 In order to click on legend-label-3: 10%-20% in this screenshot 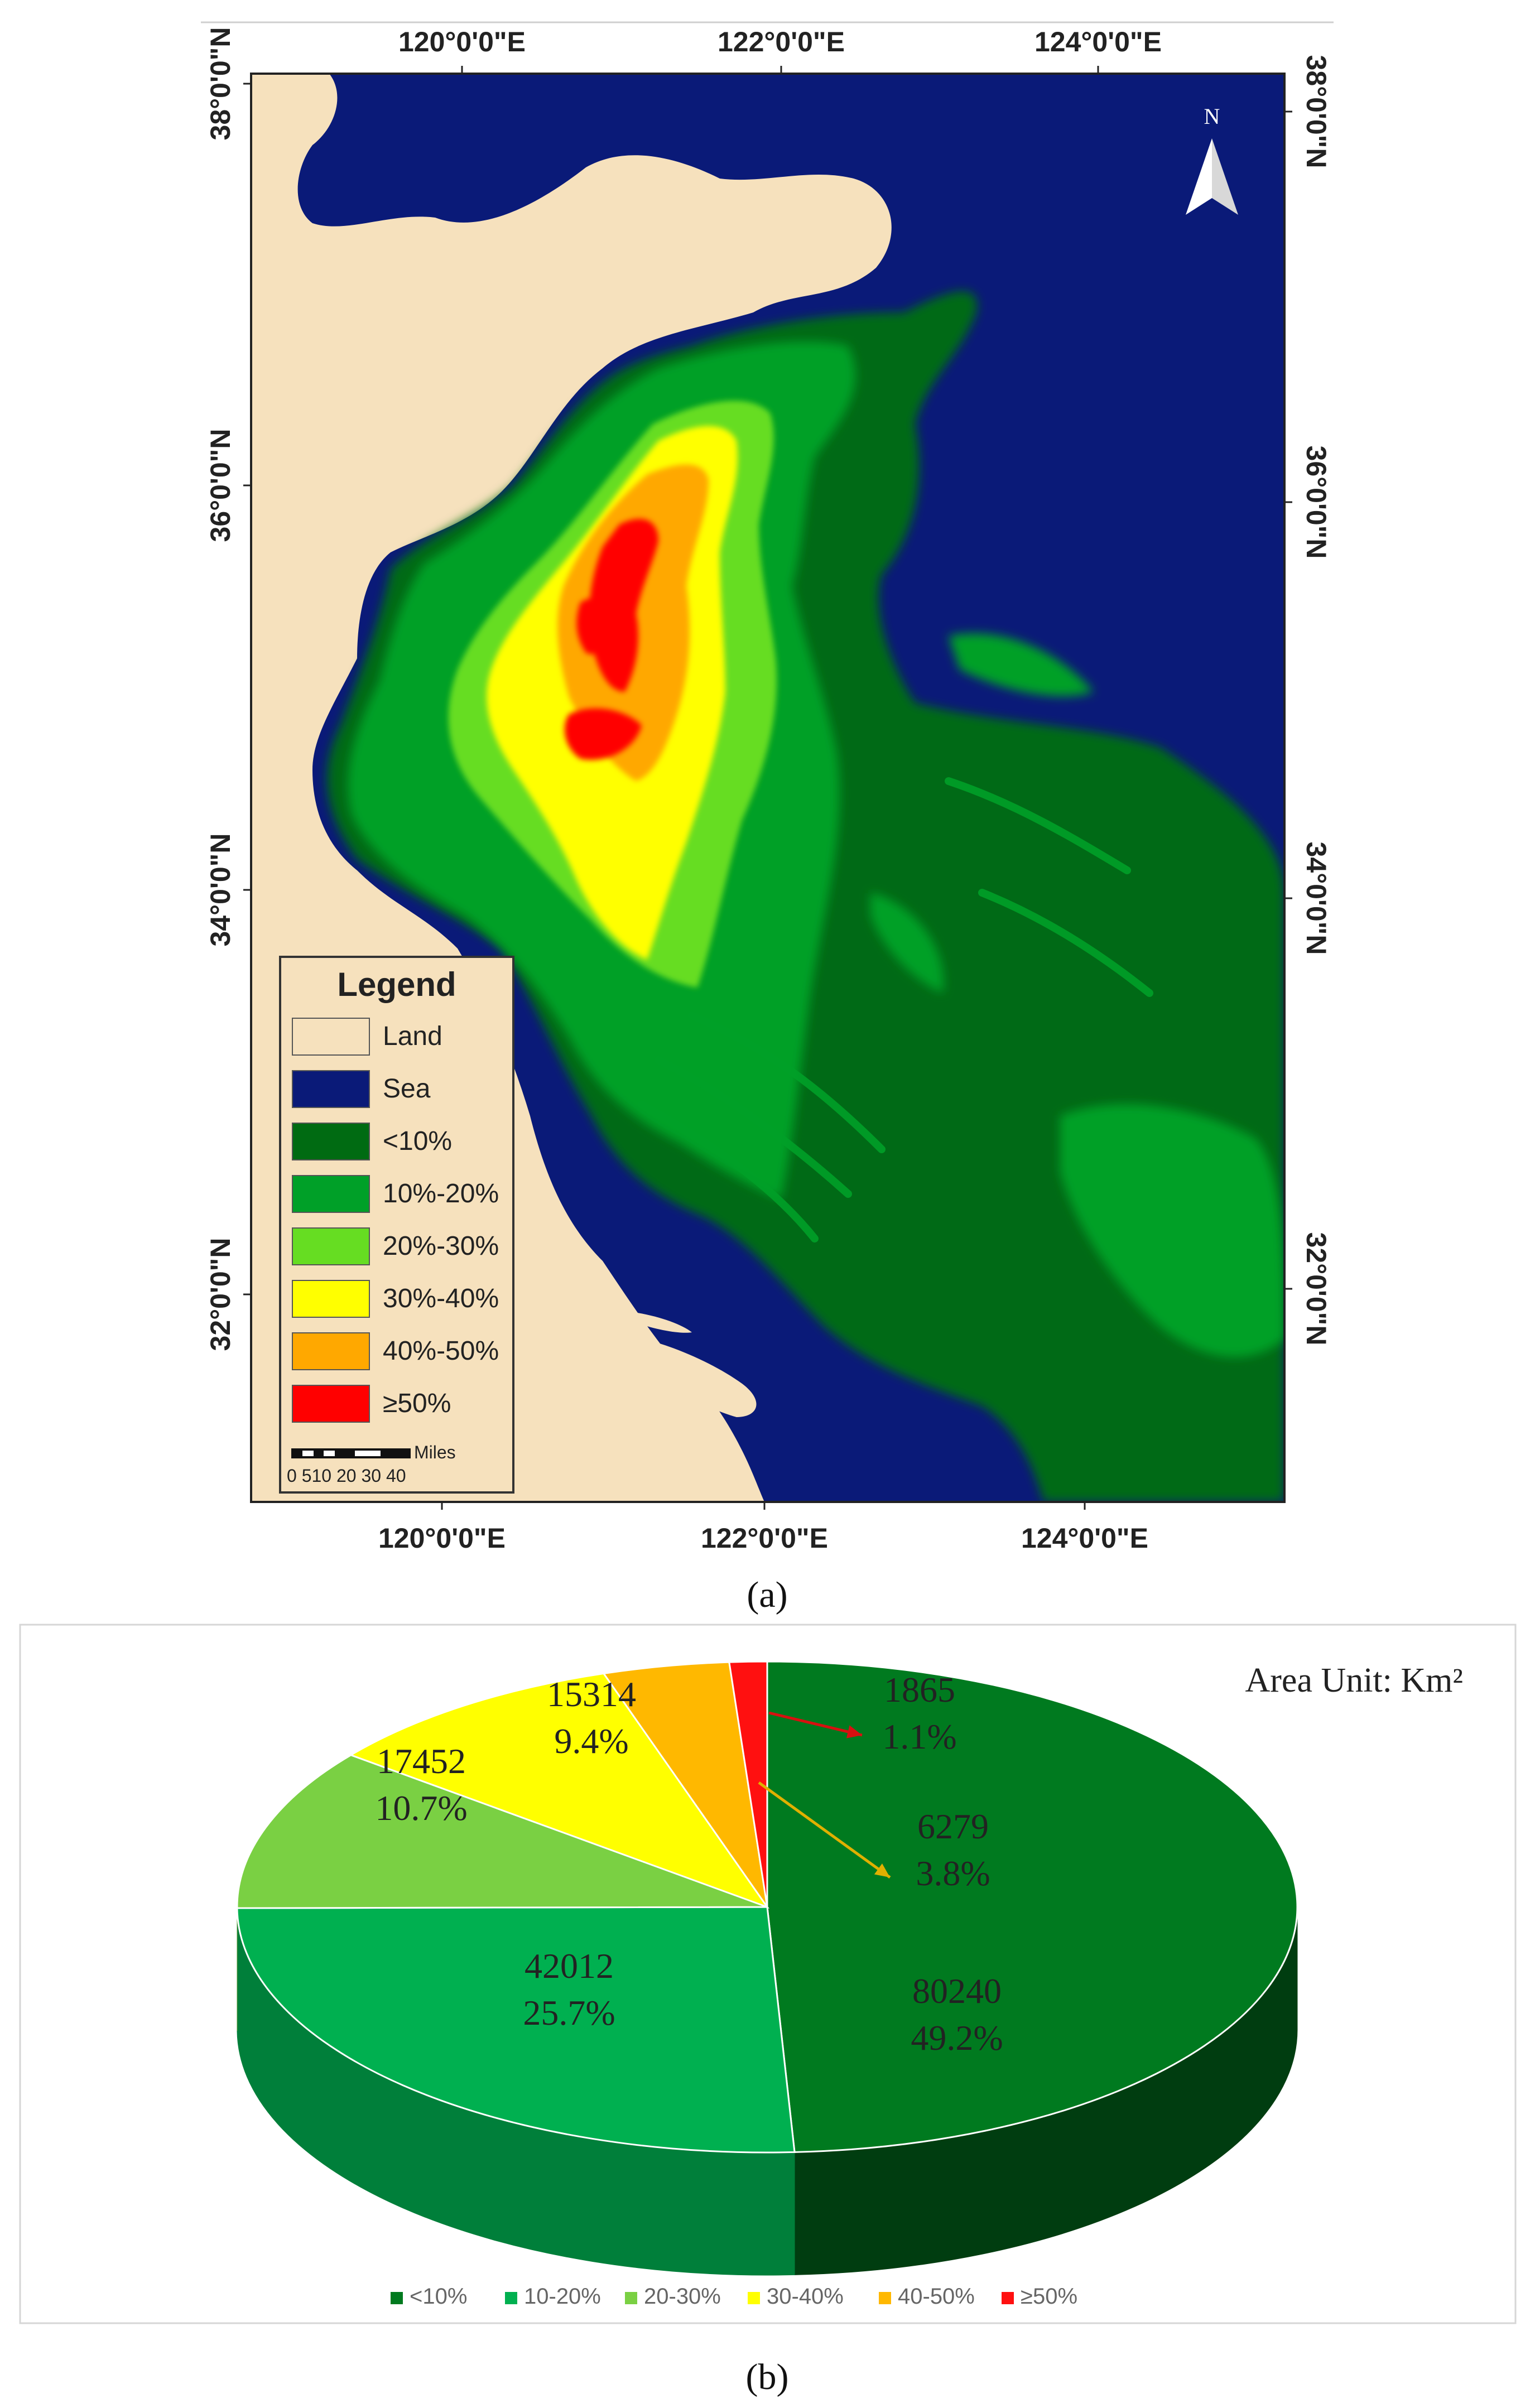, I will do `click(441, 1193)`.